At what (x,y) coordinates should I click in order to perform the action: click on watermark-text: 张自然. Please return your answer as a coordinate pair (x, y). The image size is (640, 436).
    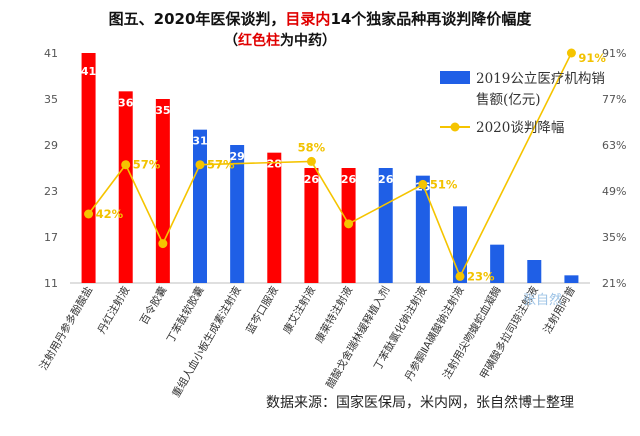
    Looking at the image, I should click on (543, 300).